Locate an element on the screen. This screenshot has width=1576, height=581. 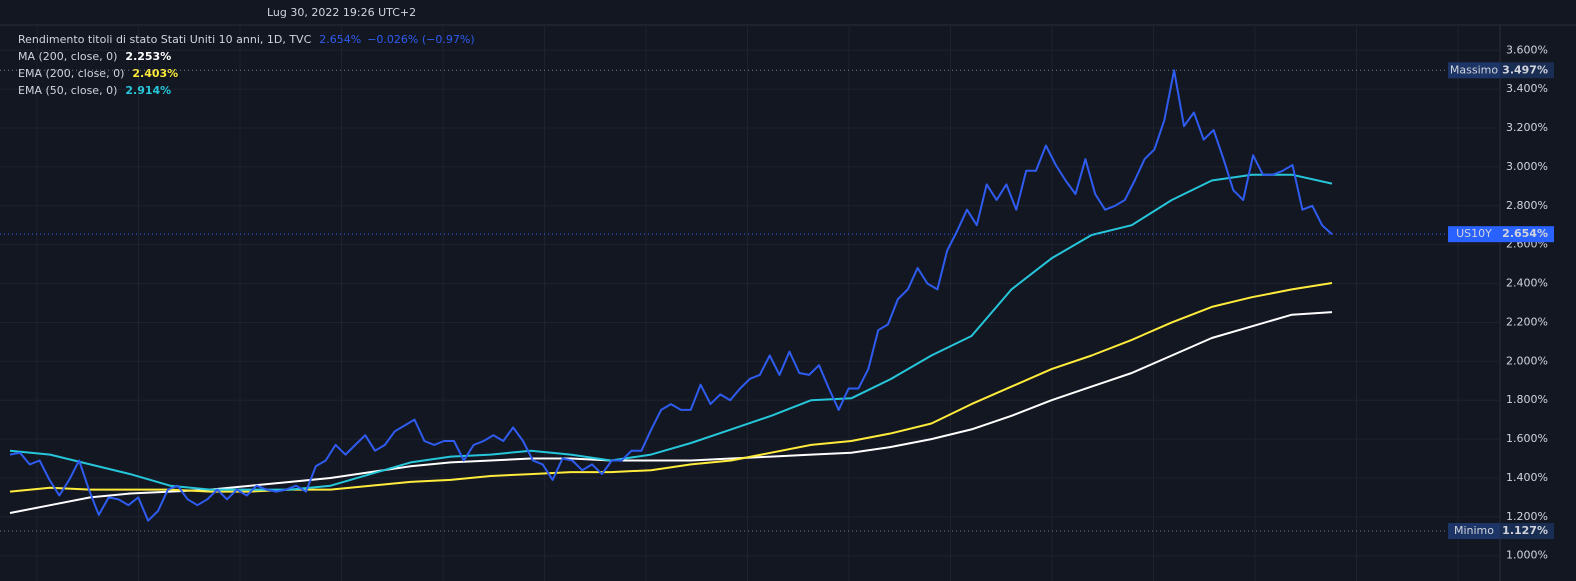
y-tick-label: 3.600% is located at coordinates (1527, 49).